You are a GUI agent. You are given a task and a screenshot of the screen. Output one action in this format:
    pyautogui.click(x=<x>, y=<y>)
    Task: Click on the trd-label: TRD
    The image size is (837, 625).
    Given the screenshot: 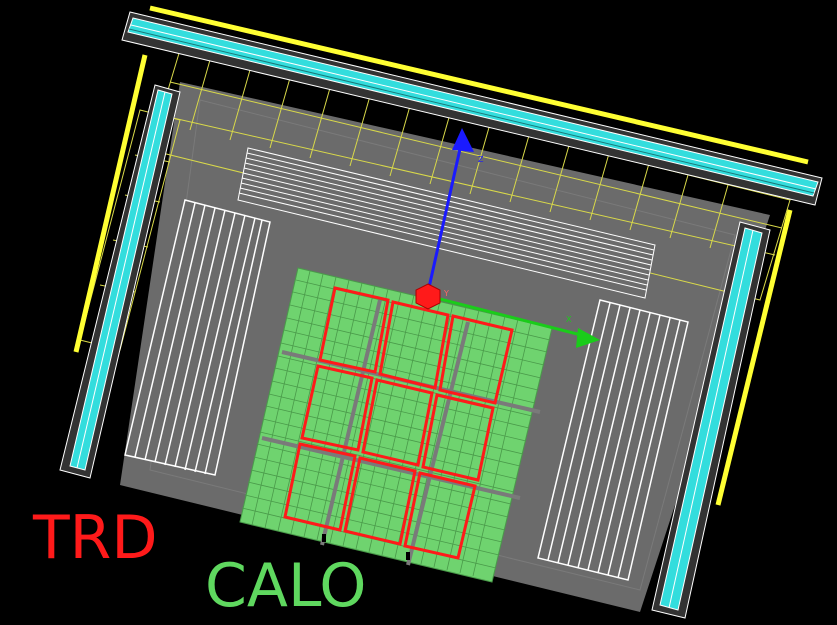 What is the action you would take?
    pyautogui.click(x=95, y=538)
    